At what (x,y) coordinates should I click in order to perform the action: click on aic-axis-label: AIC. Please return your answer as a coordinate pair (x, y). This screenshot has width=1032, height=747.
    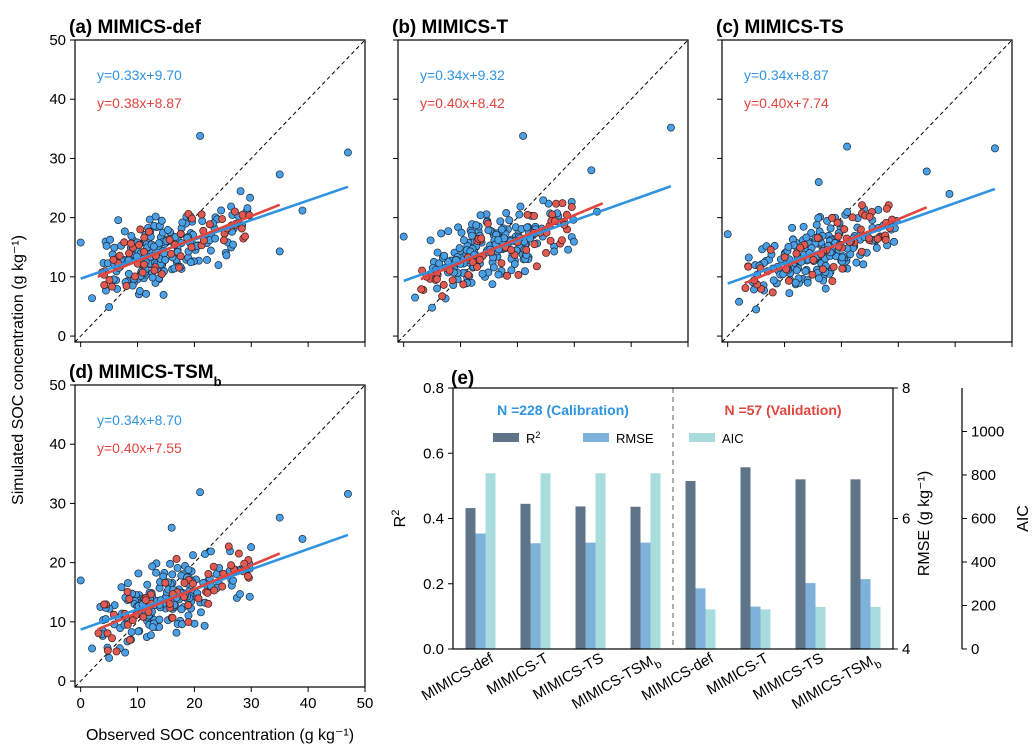
    Looking at the image, I should click on (1023, 518).